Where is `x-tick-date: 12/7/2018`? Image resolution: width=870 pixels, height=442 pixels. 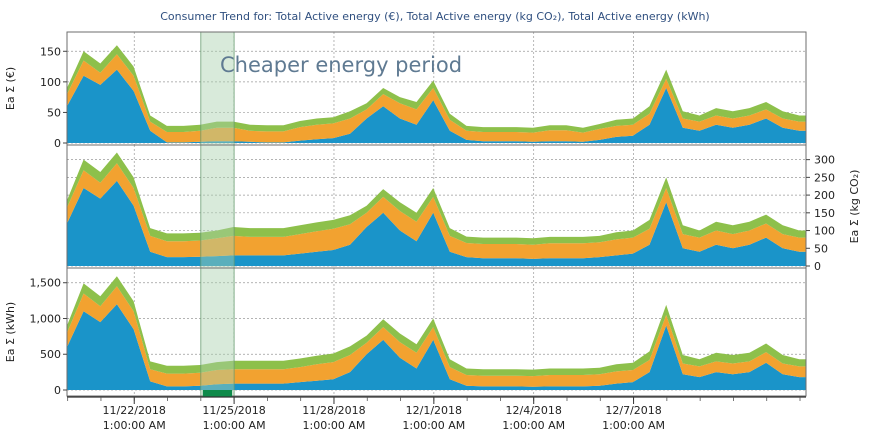 x-tick-date: 12/7/2018 is located at coordinates (633, 410).